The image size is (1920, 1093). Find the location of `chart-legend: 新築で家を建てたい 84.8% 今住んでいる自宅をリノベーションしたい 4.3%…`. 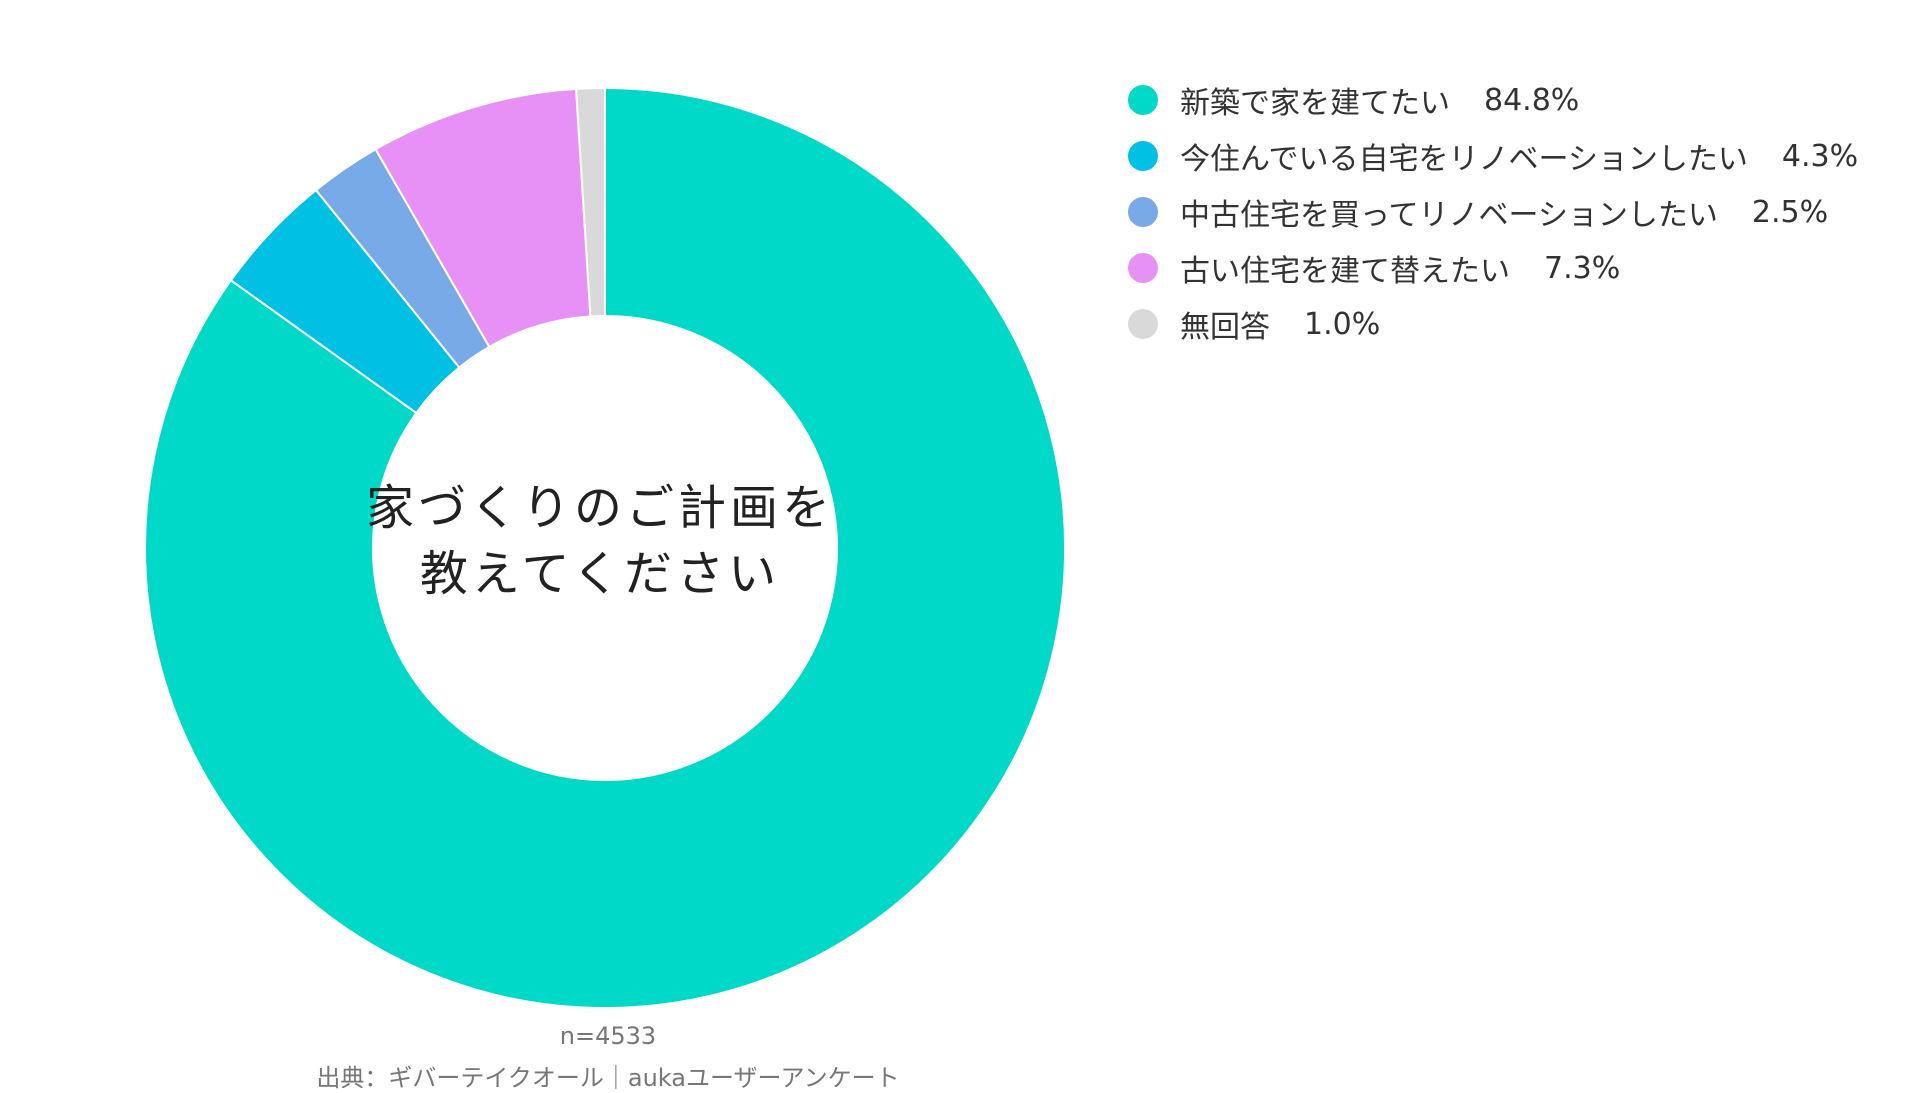

chart-legend: 新築で家を建てたい 84.8% 今住んでいる自宅をリノベーションしたい 4.3%… is located at coordinates (1493, 212).